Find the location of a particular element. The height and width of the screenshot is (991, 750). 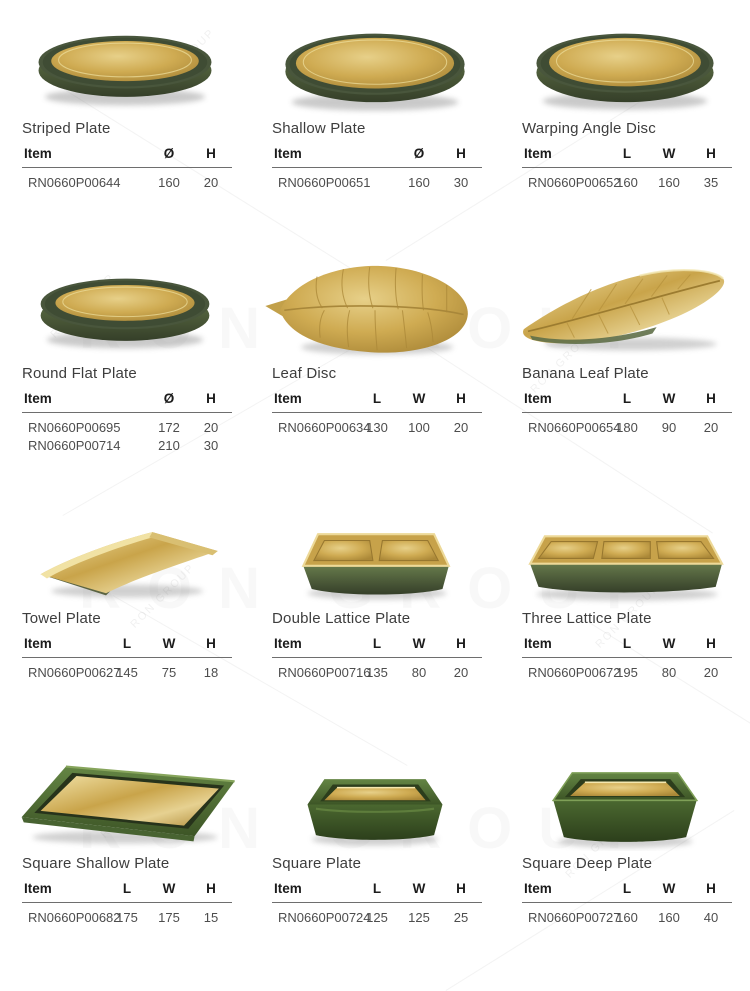

spec-row: RN0660P00724 125 125 25 is located at coordinates (377, 914).